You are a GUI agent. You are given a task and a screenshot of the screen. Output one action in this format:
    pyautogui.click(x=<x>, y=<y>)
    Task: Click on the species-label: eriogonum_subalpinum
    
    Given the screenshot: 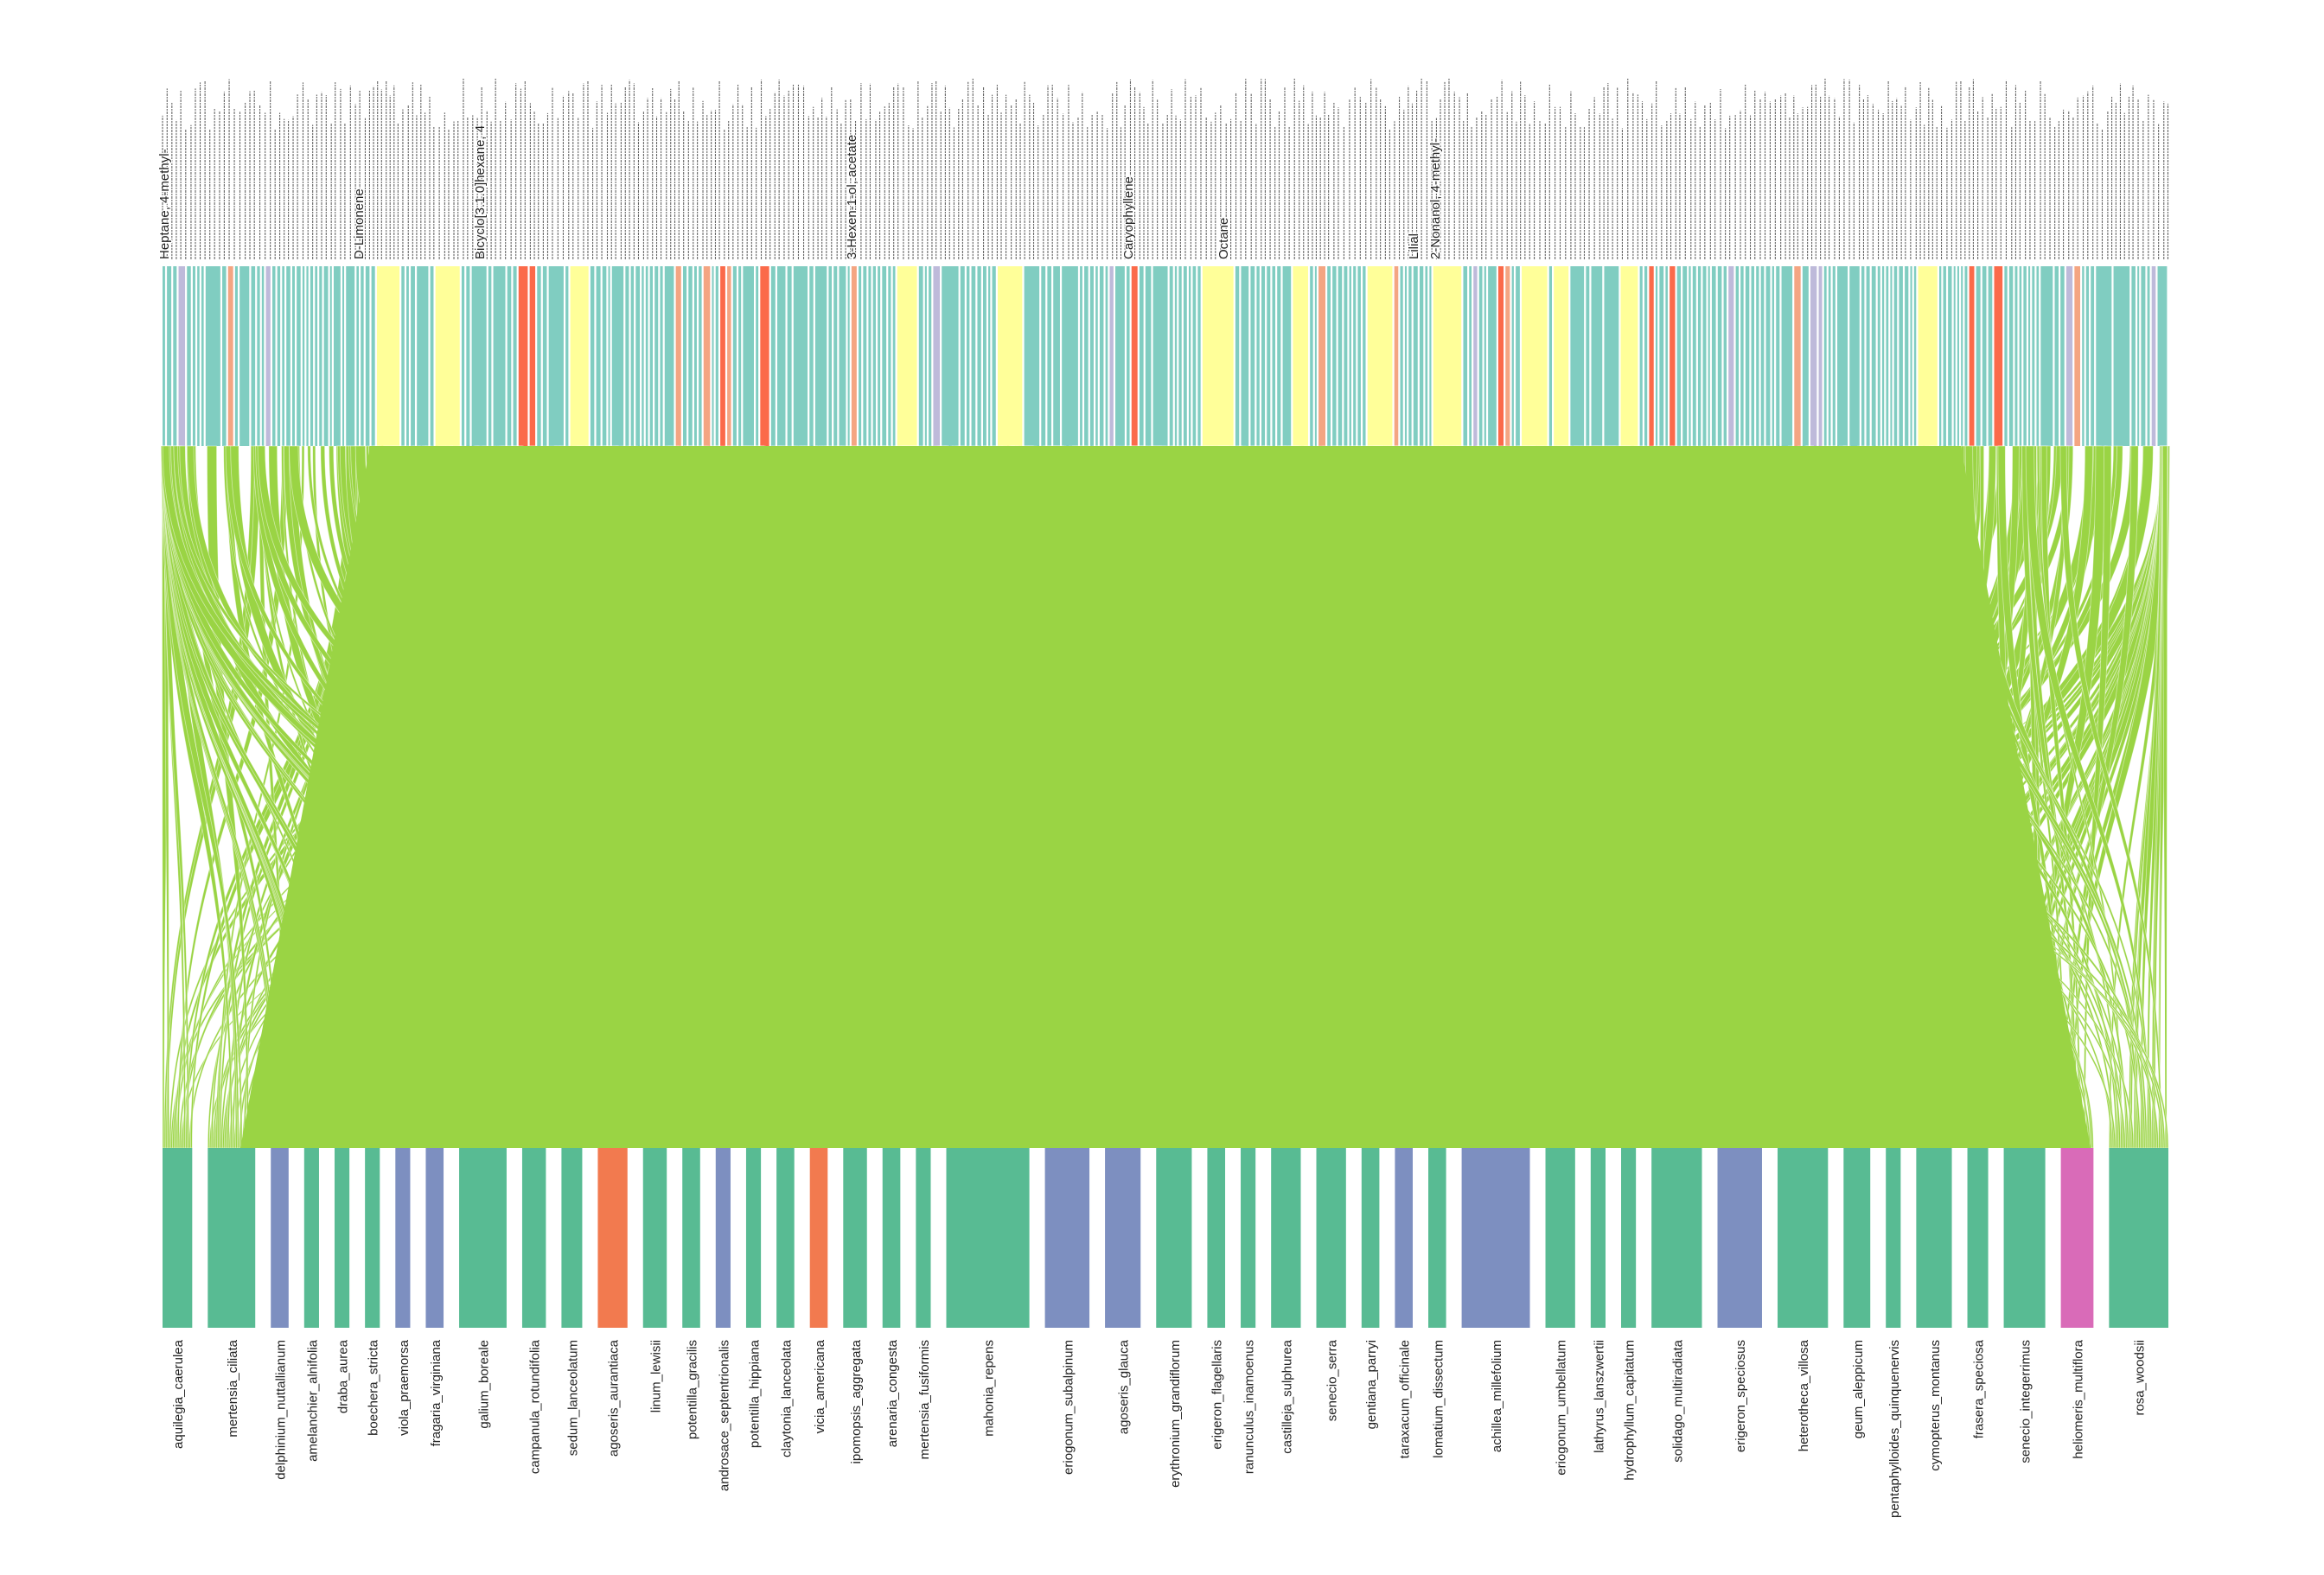 What is the action you would take?
    pyautogui.click(x=1068, y=1407)
    